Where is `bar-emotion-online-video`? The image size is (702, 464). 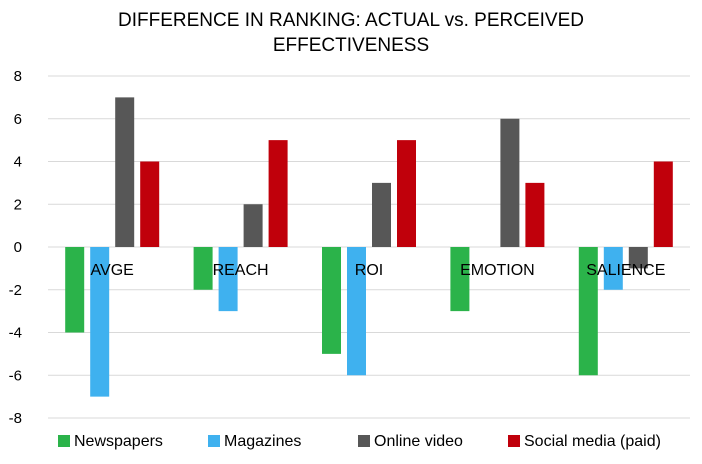 bar-emotion-online-video is located at coordinates (510, 182).